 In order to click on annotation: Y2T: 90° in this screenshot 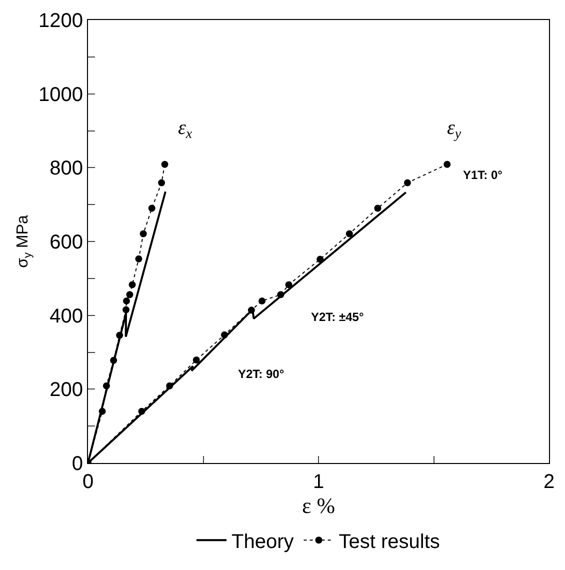, I will do `click(261, 374)`.